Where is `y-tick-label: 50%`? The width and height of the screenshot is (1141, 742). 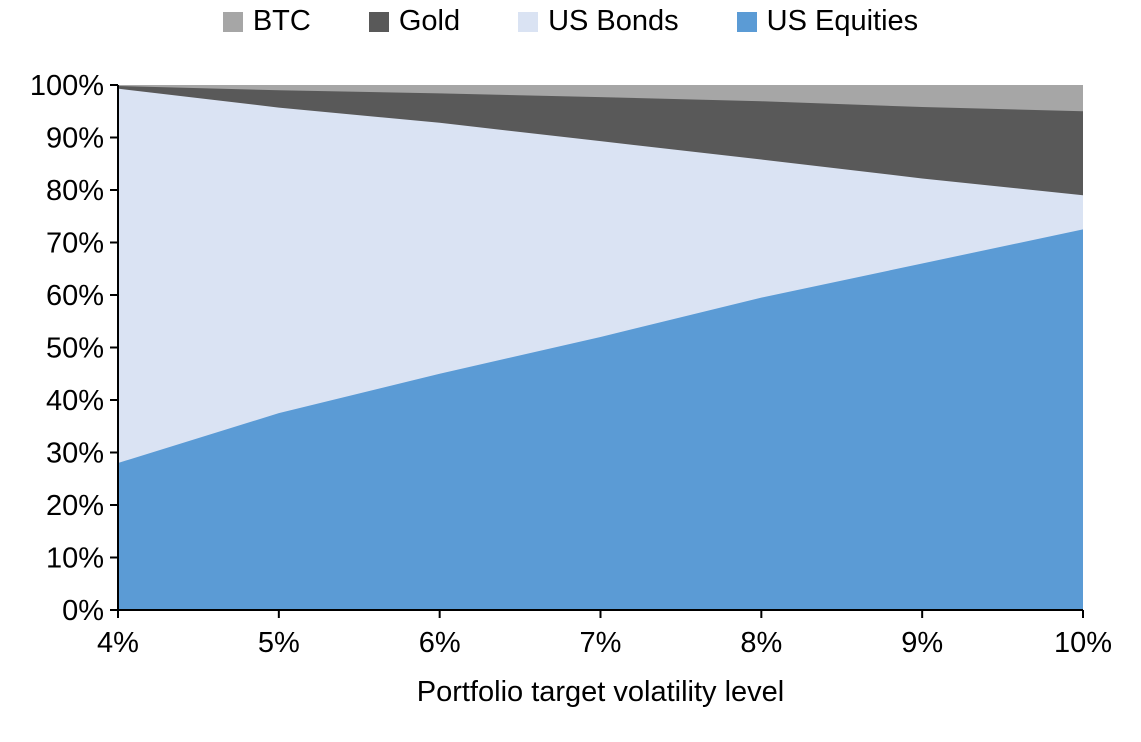
y-tick-label: 50% is located at coordinates (75, 349).